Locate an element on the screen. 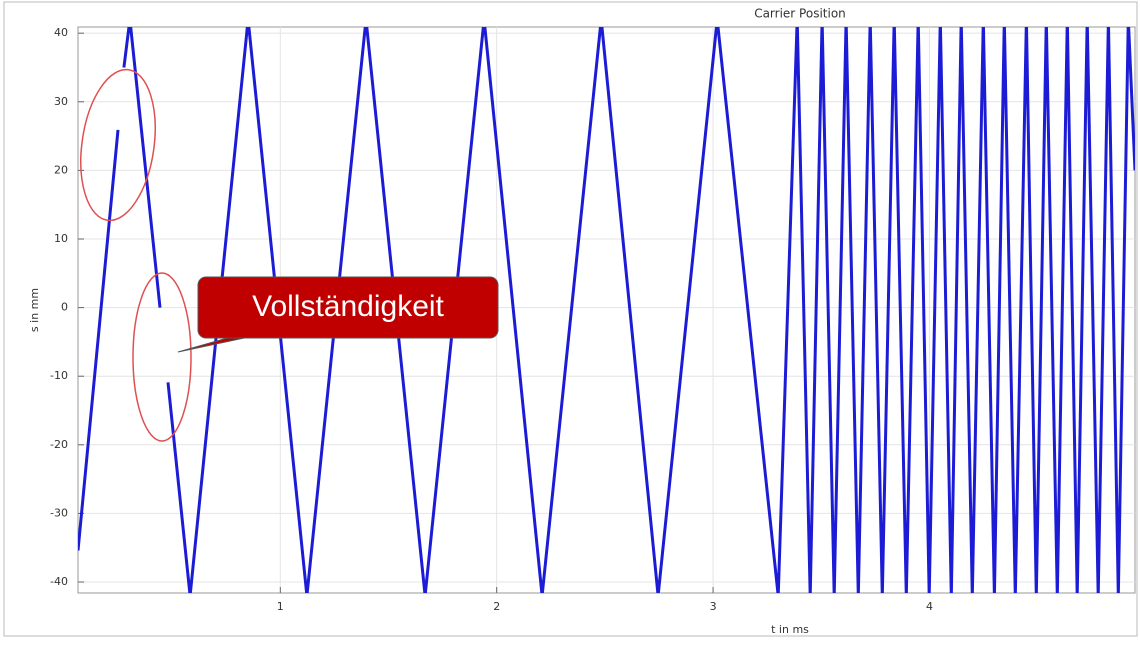 This screenshot has width=1140, height=653. x-tick-label: 1 is located at coordinates (280, 606).